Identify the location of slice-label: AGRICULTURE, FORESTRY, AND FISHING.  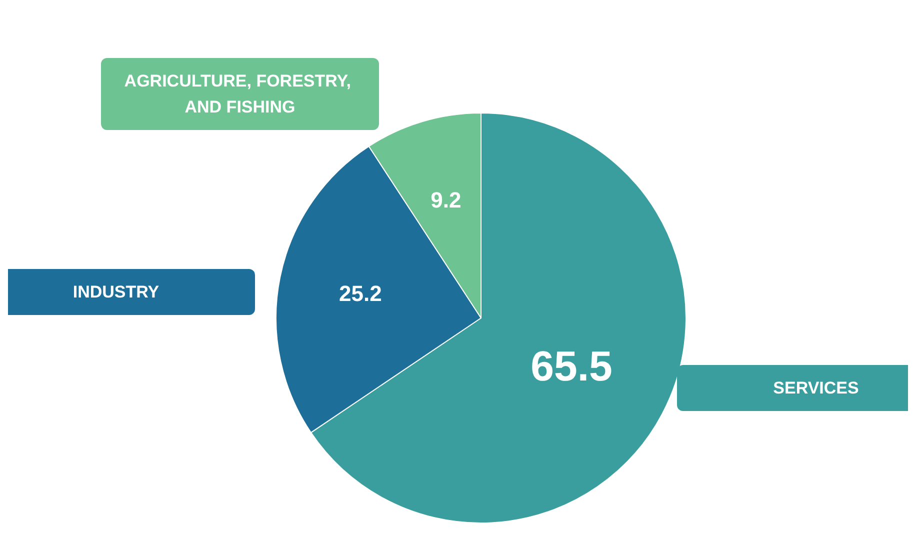
(240, 94).